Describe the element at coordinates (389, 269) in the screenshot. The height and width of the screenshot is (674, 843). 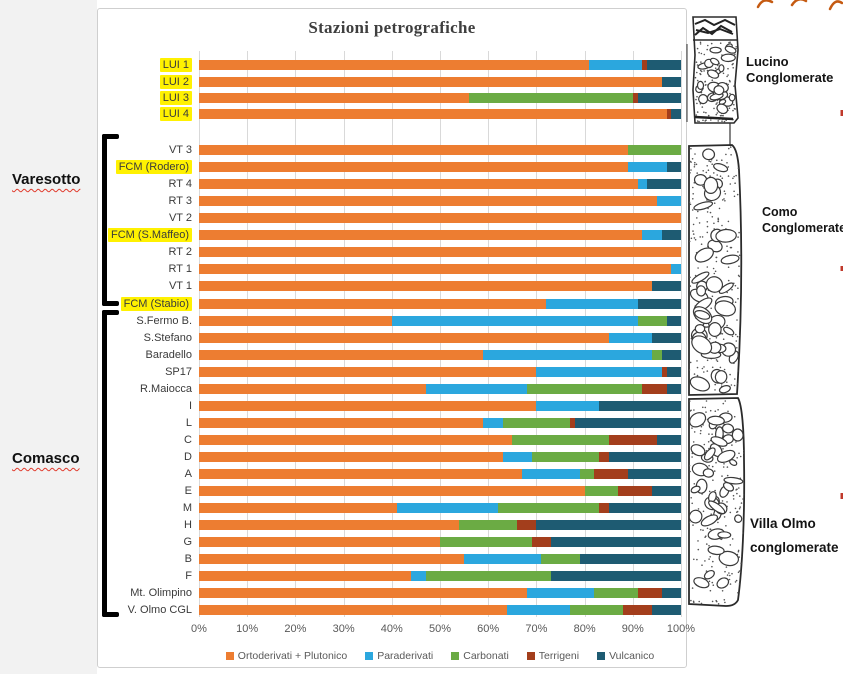
I see `bar-row: RT 1` at that location.